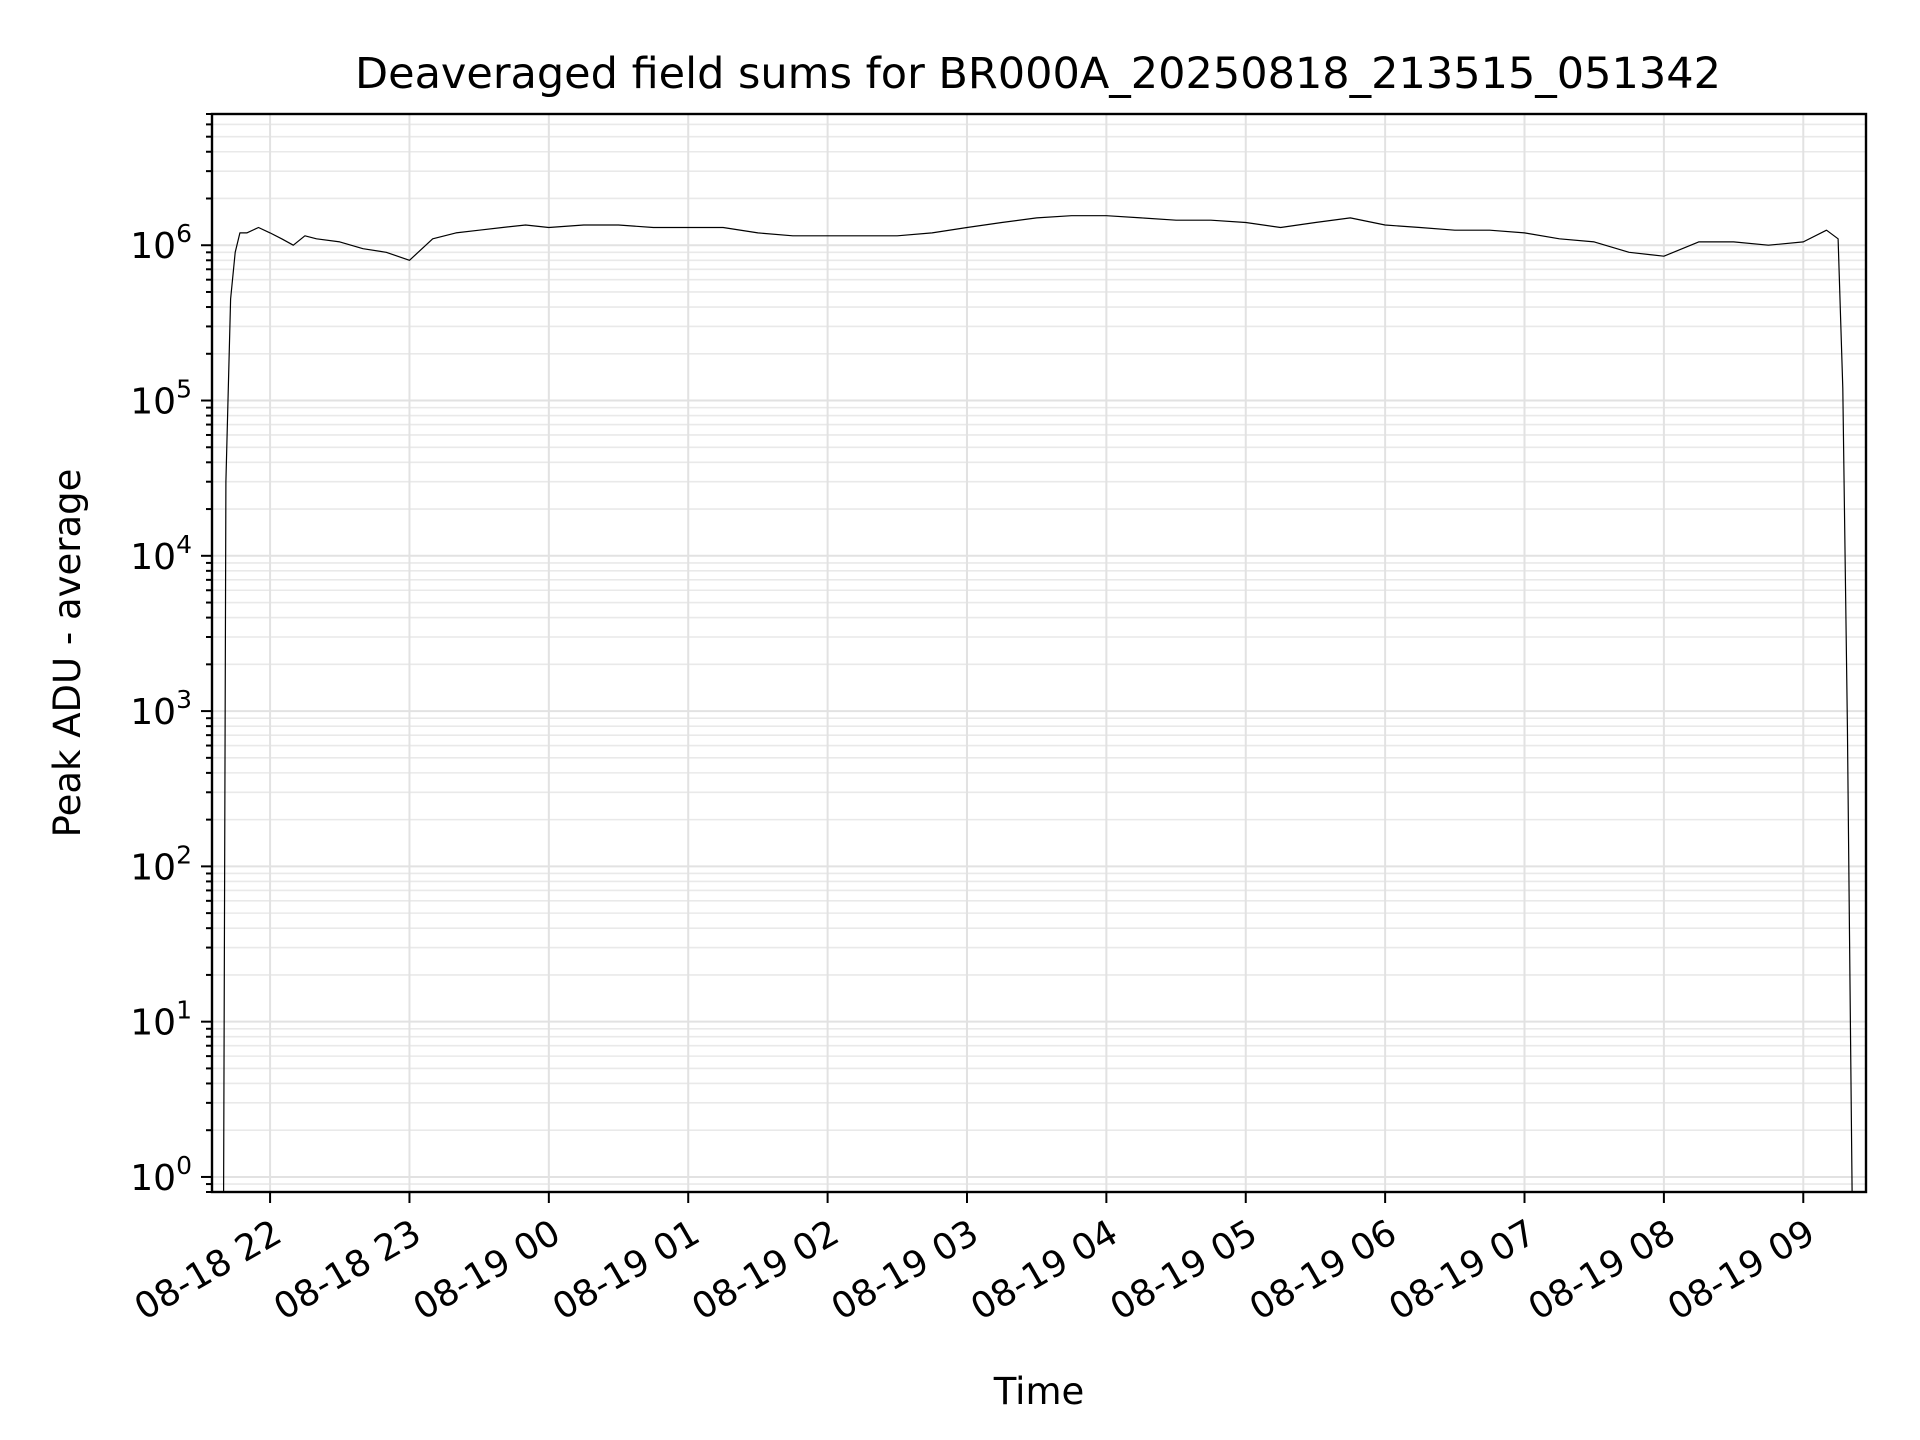  Describe the element at coordinates (161, 554) in the screenshot. I see `y-tick-label: 10⁴` at that location.